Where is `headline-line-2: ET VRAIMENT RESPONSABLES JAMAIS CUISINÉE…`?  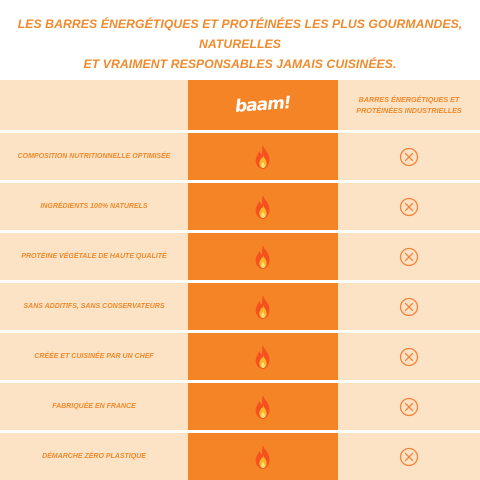
headline-line-2: ET VRAIMENT RESPONSABLES JAMAIS CUISINÉE… is located at coordinates (240, 64).